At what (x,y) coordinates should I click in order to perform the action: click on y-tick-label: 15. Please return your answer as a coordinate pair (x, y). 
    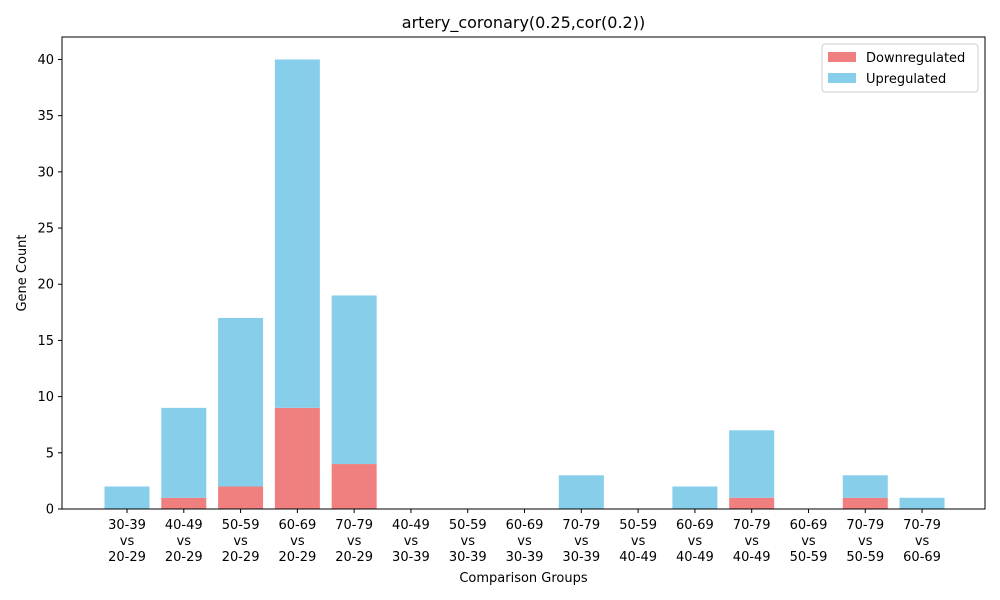
    Looking at the image, I should click on (45, 341).